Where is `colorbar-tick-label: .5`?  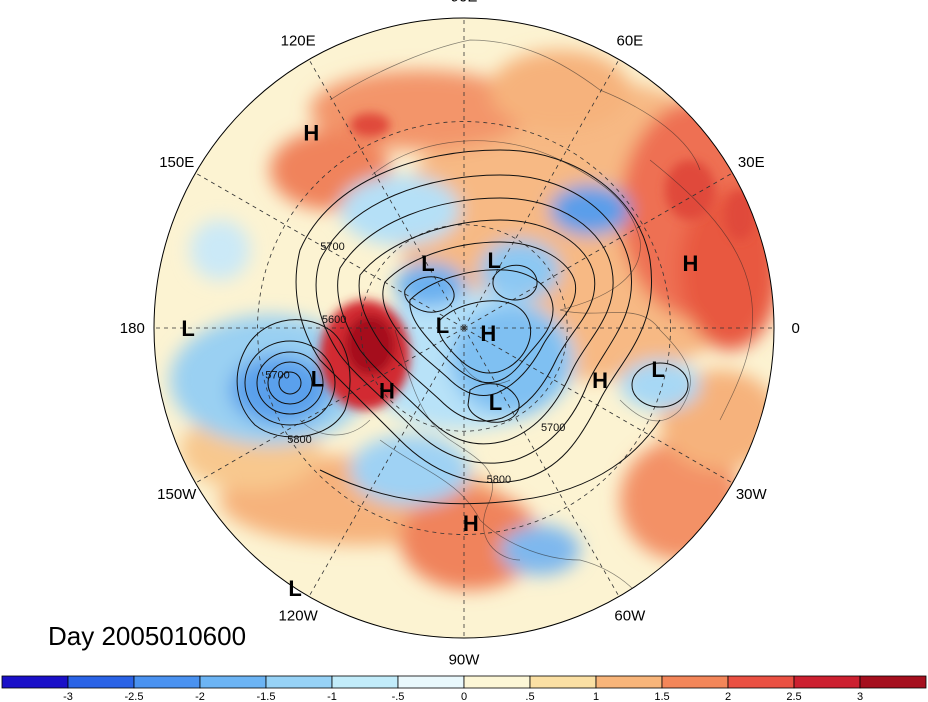
colorbar-tick-label: .5 is located at coordinates (529, 696).